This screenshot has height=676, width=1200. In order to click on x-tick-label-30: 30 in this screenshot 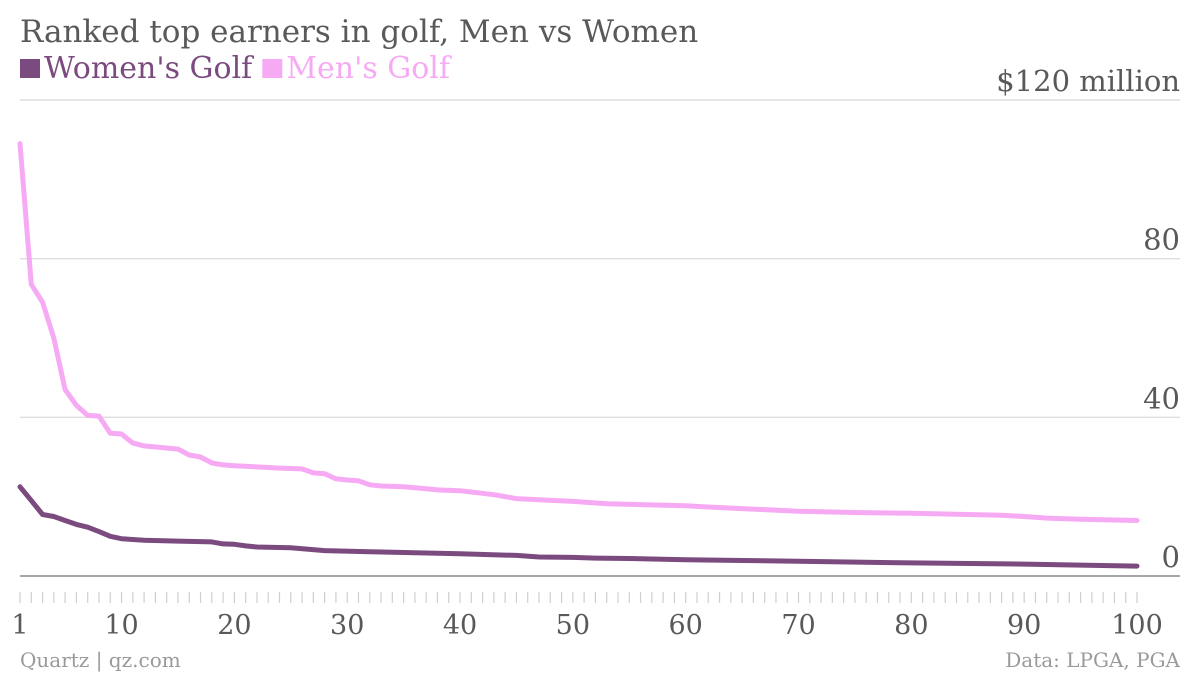, I will do `click(347, 625)`.